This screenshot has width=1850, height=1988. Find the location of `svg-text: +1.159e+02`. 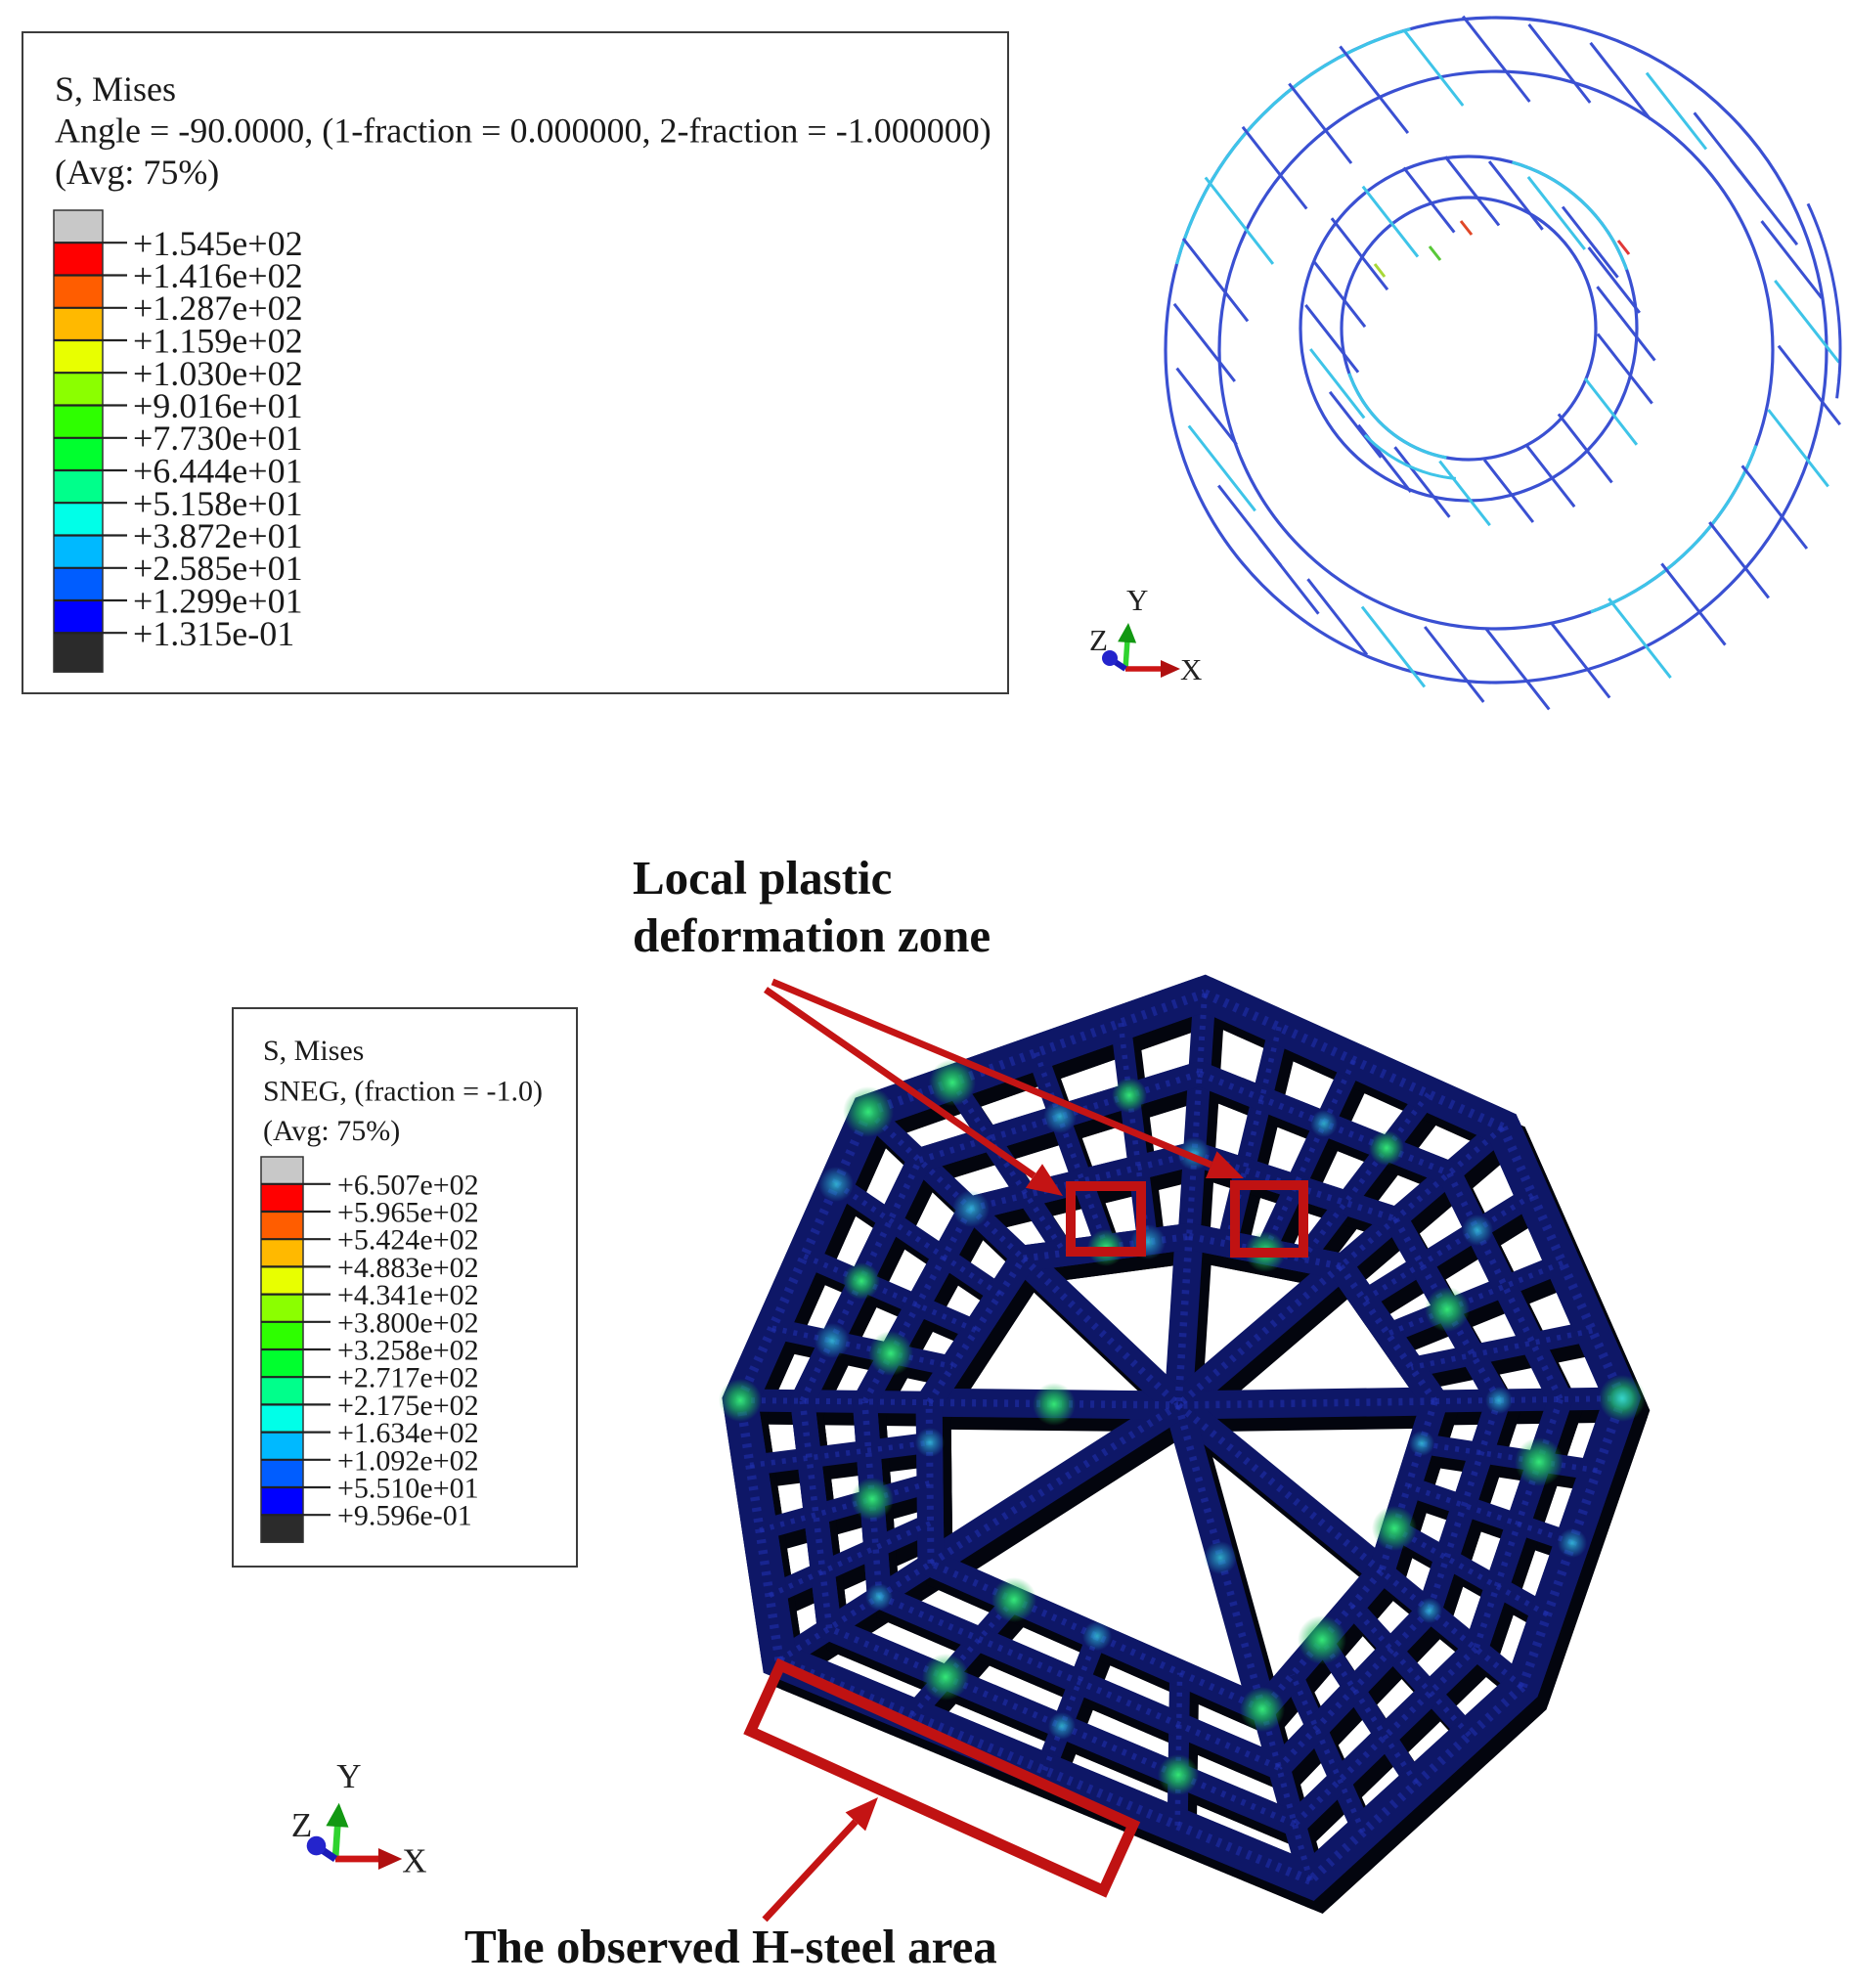

svg-text: +1.159e+02 is located at coordinates (218, 341).